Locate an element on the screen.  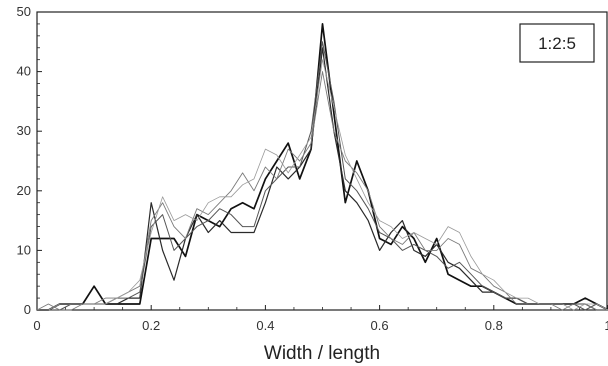
y-tick-label: 40 is located at coordinates (24, 71).